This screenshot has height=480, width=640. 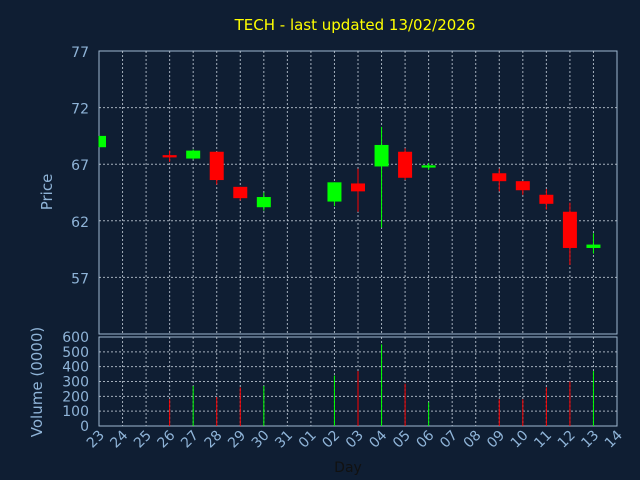 I want to click on x-tick-label: 14, so click(x=614, y=439).